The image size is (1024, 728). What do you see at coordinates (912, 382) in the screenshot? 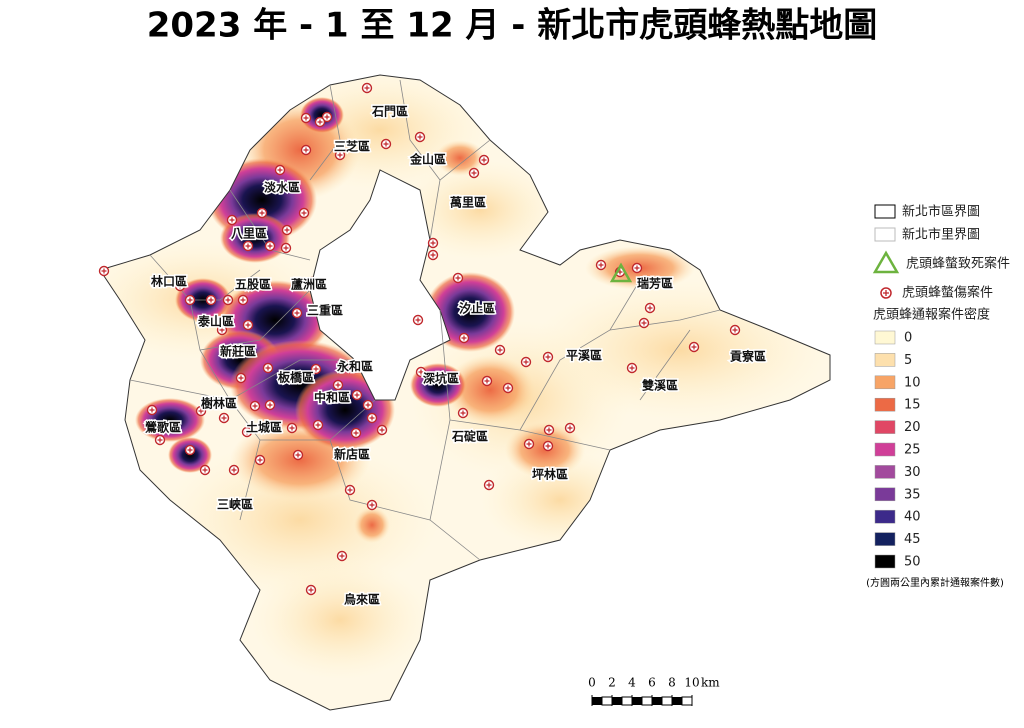
I see `legend-density-value: 10` at bounding box center [912, 382].